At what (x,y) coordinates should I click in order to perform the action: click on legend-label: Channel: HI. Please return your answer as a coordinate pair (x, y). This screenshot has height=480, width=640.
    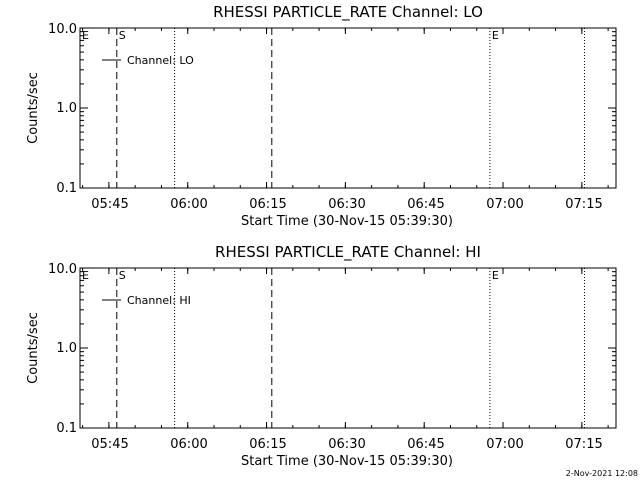
    Looking at the image, I should click on (159, 300).